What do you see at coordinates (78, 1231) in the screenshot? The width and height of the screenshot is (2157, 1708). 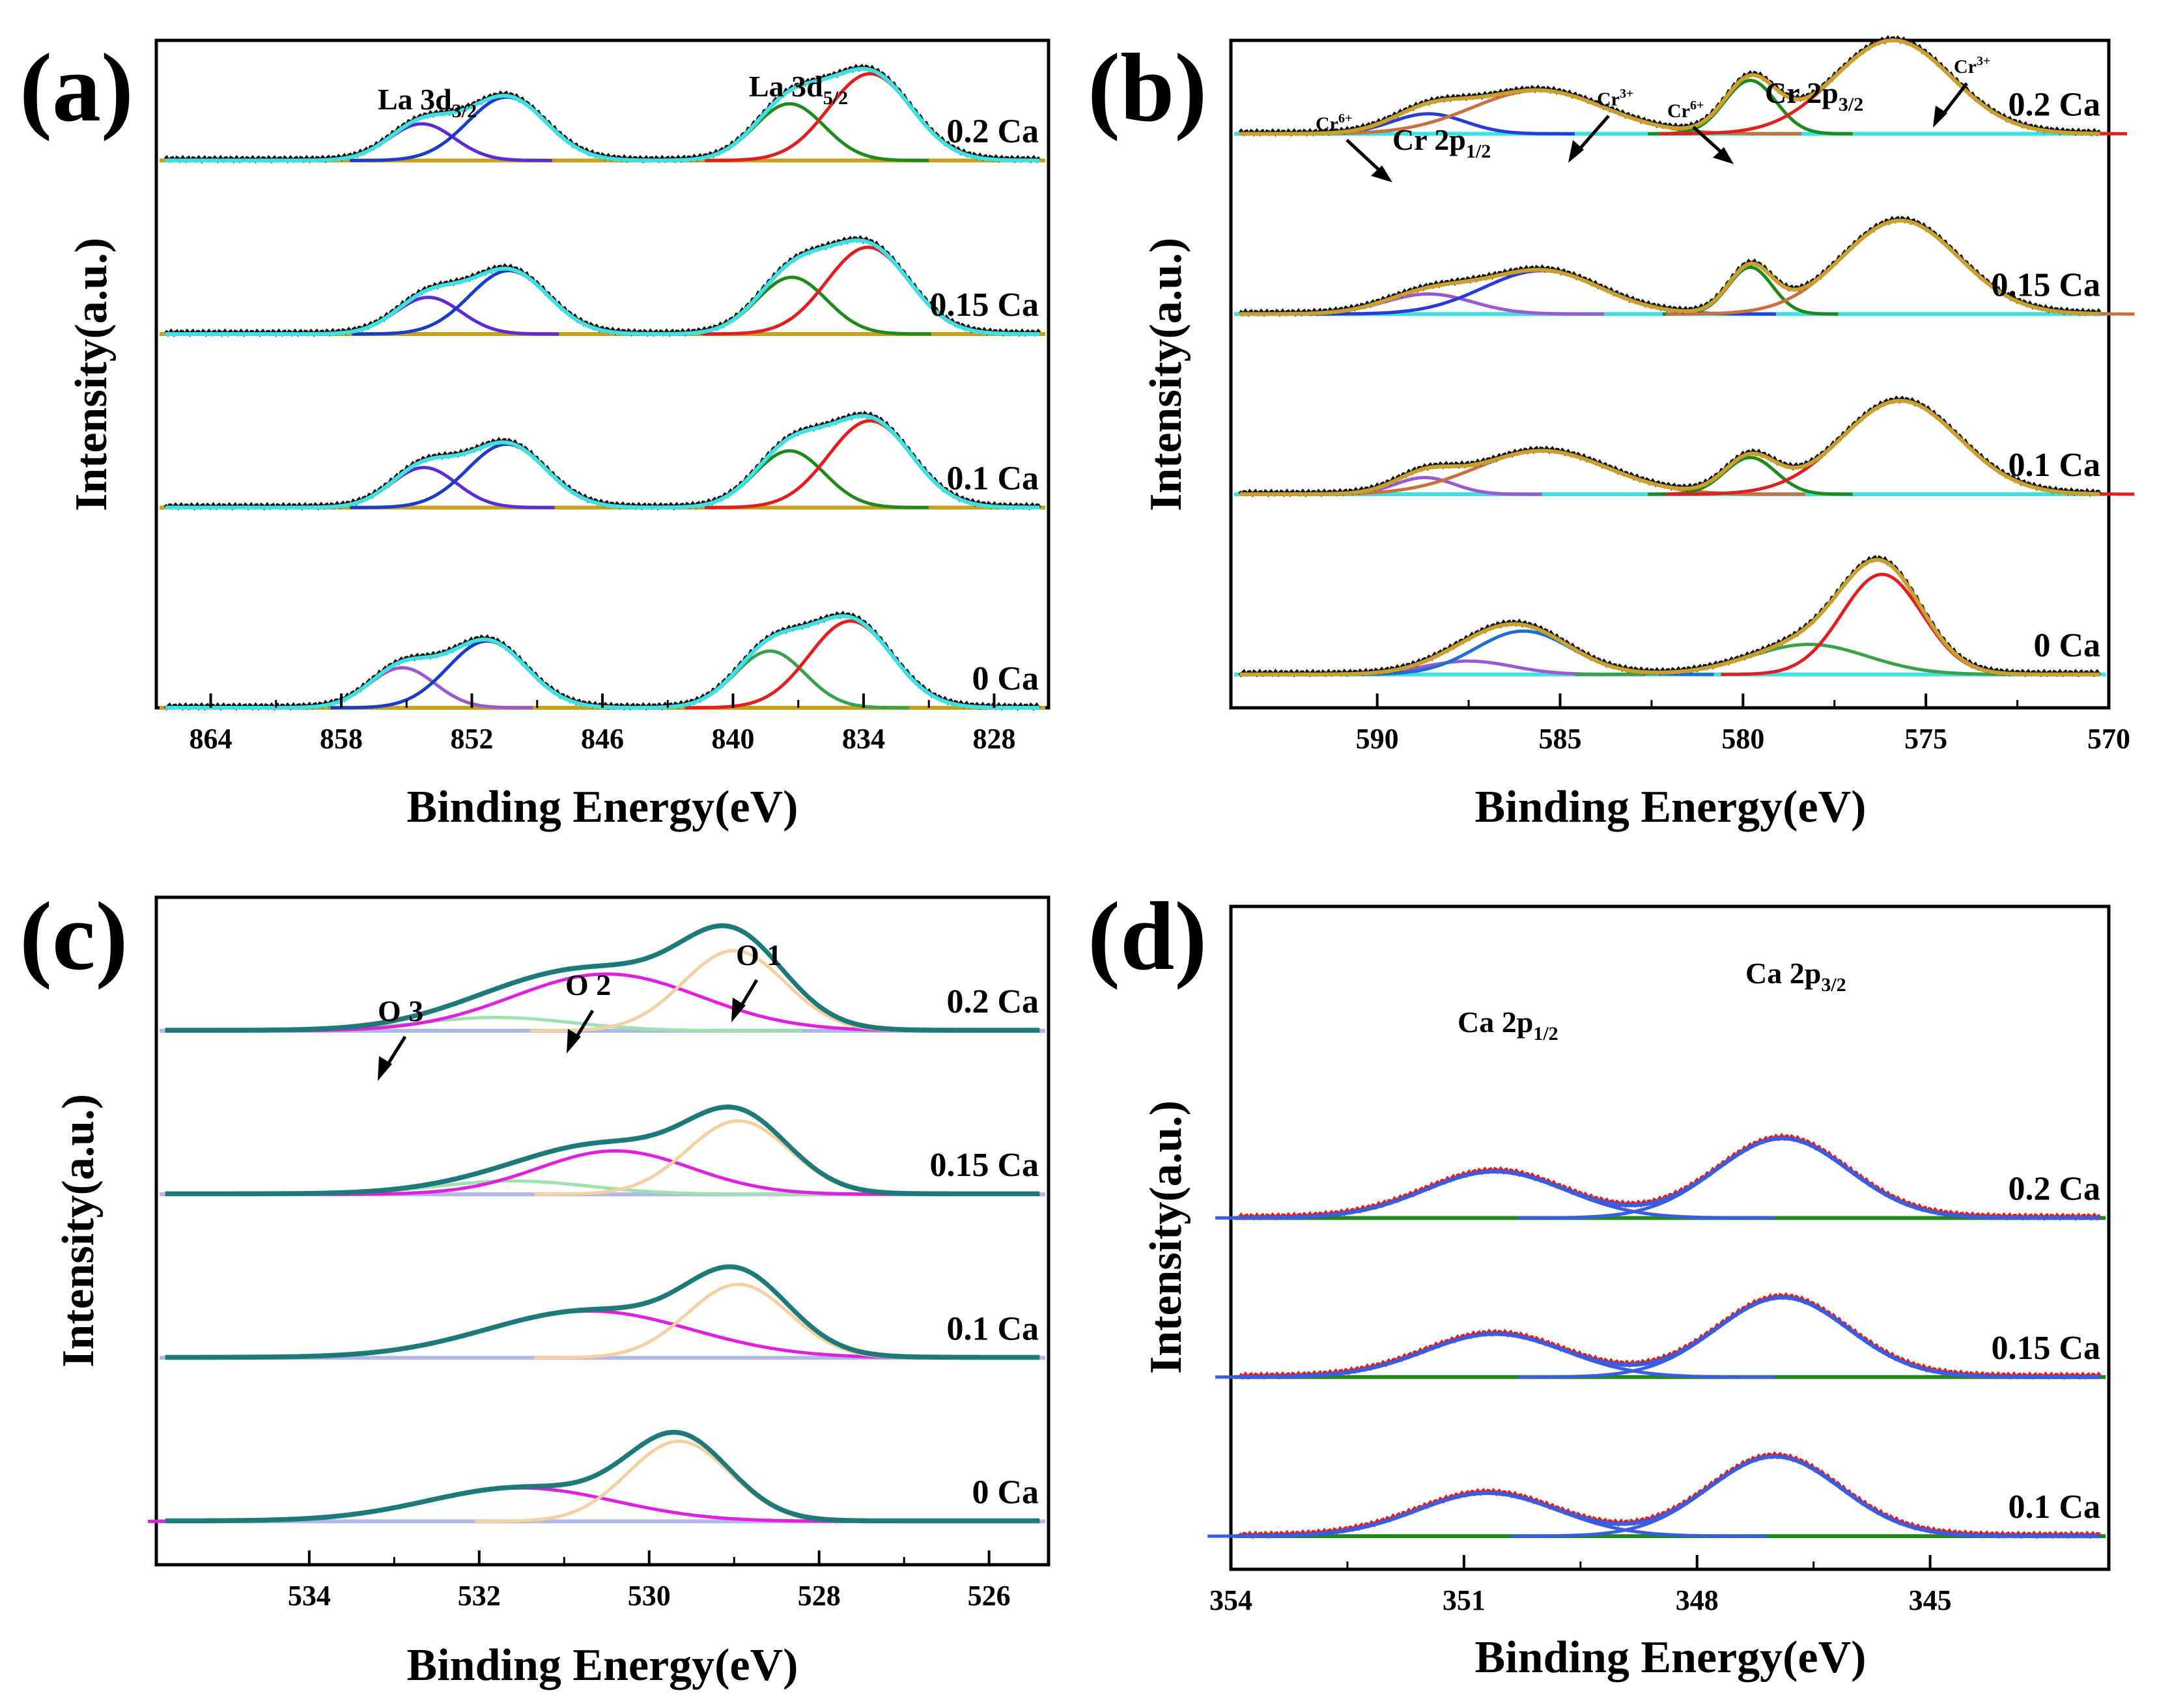 I see `y-axis-label-c: Intensity(a.u.)` at bounding box center [78, 1231].